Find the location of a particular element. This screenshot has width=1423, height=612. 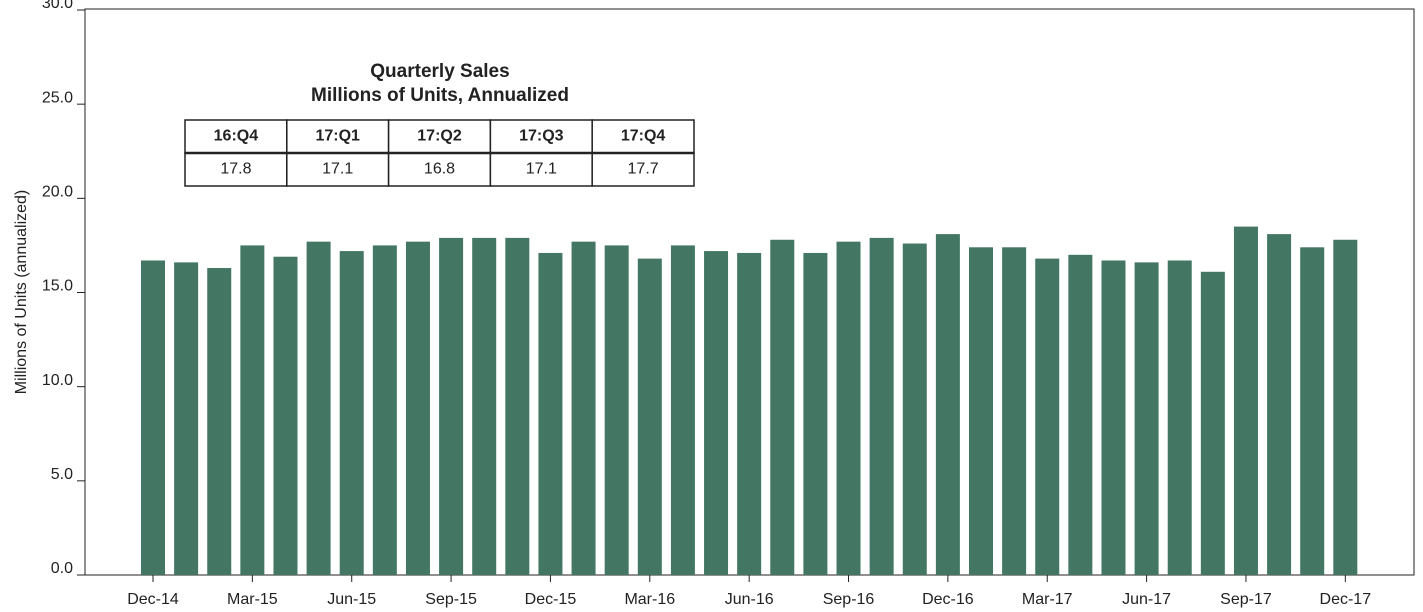

table-value: 17.7 is located at coordinates (643, 169).